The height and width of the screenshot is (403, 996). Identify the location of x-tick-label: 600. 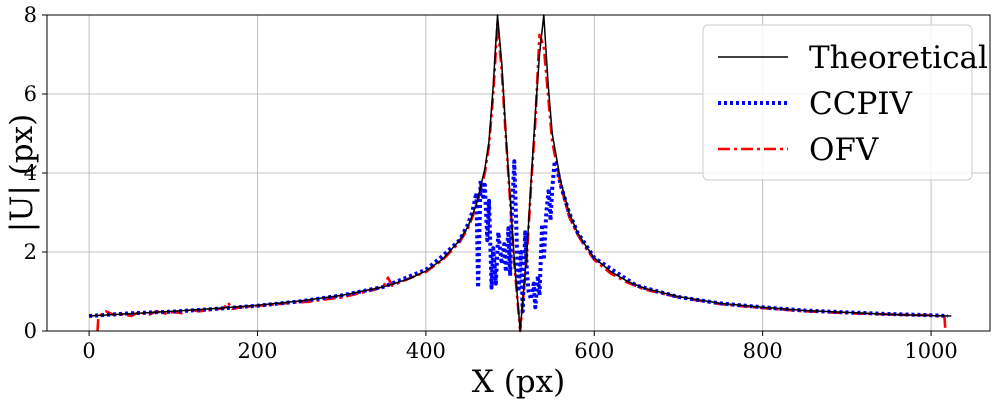
(594, 351).